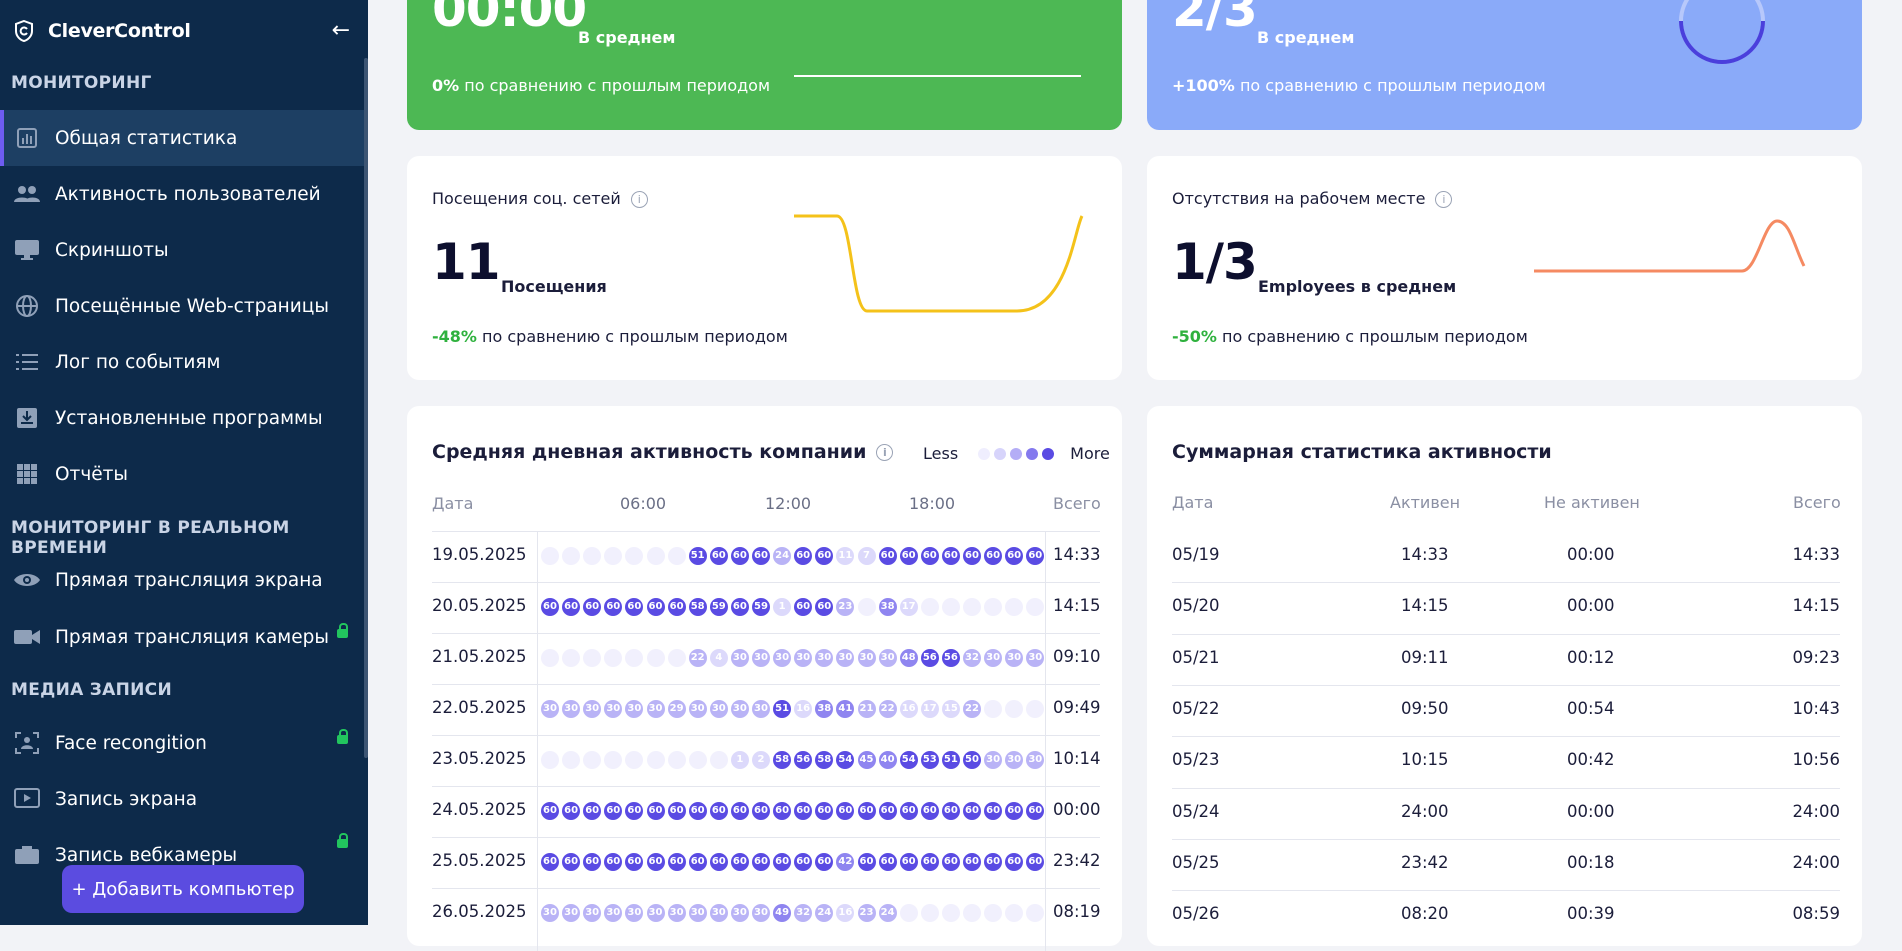 This screenshot has height=951, width=1902. I want to click on sidebar-item-web-pages: Посещённые Web-страницы, so click(182, 306).